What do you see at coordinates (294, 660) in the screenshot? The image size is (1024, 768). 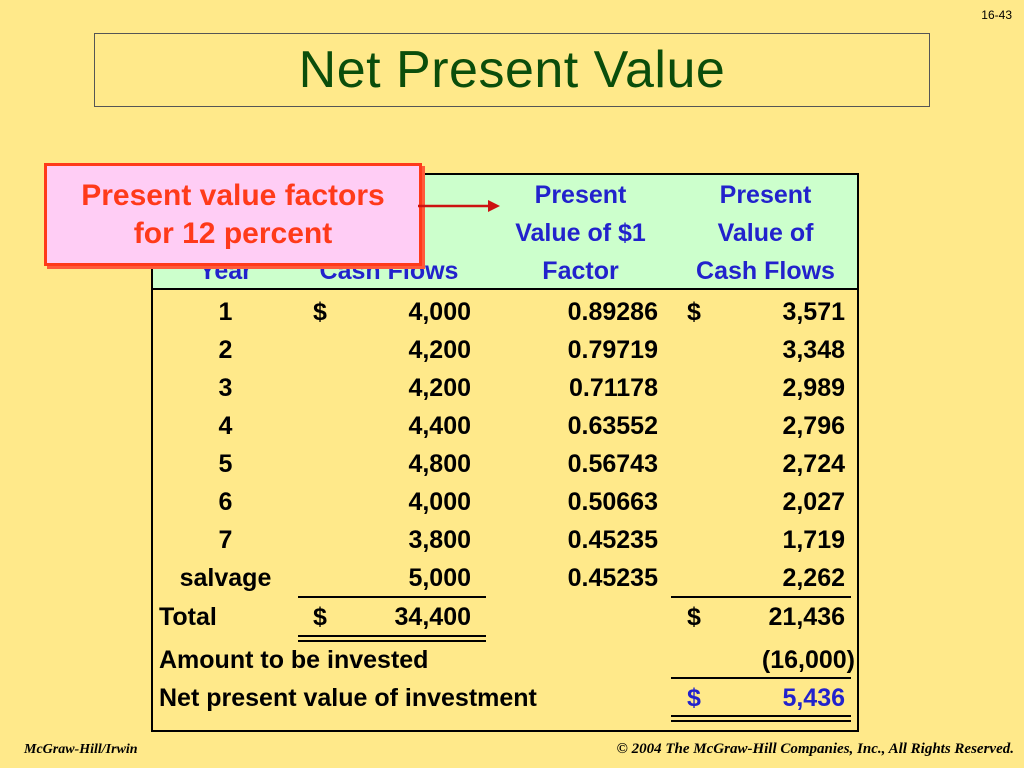 I see `invested-label: Amount to be invested` at bounding box center [294, 660].